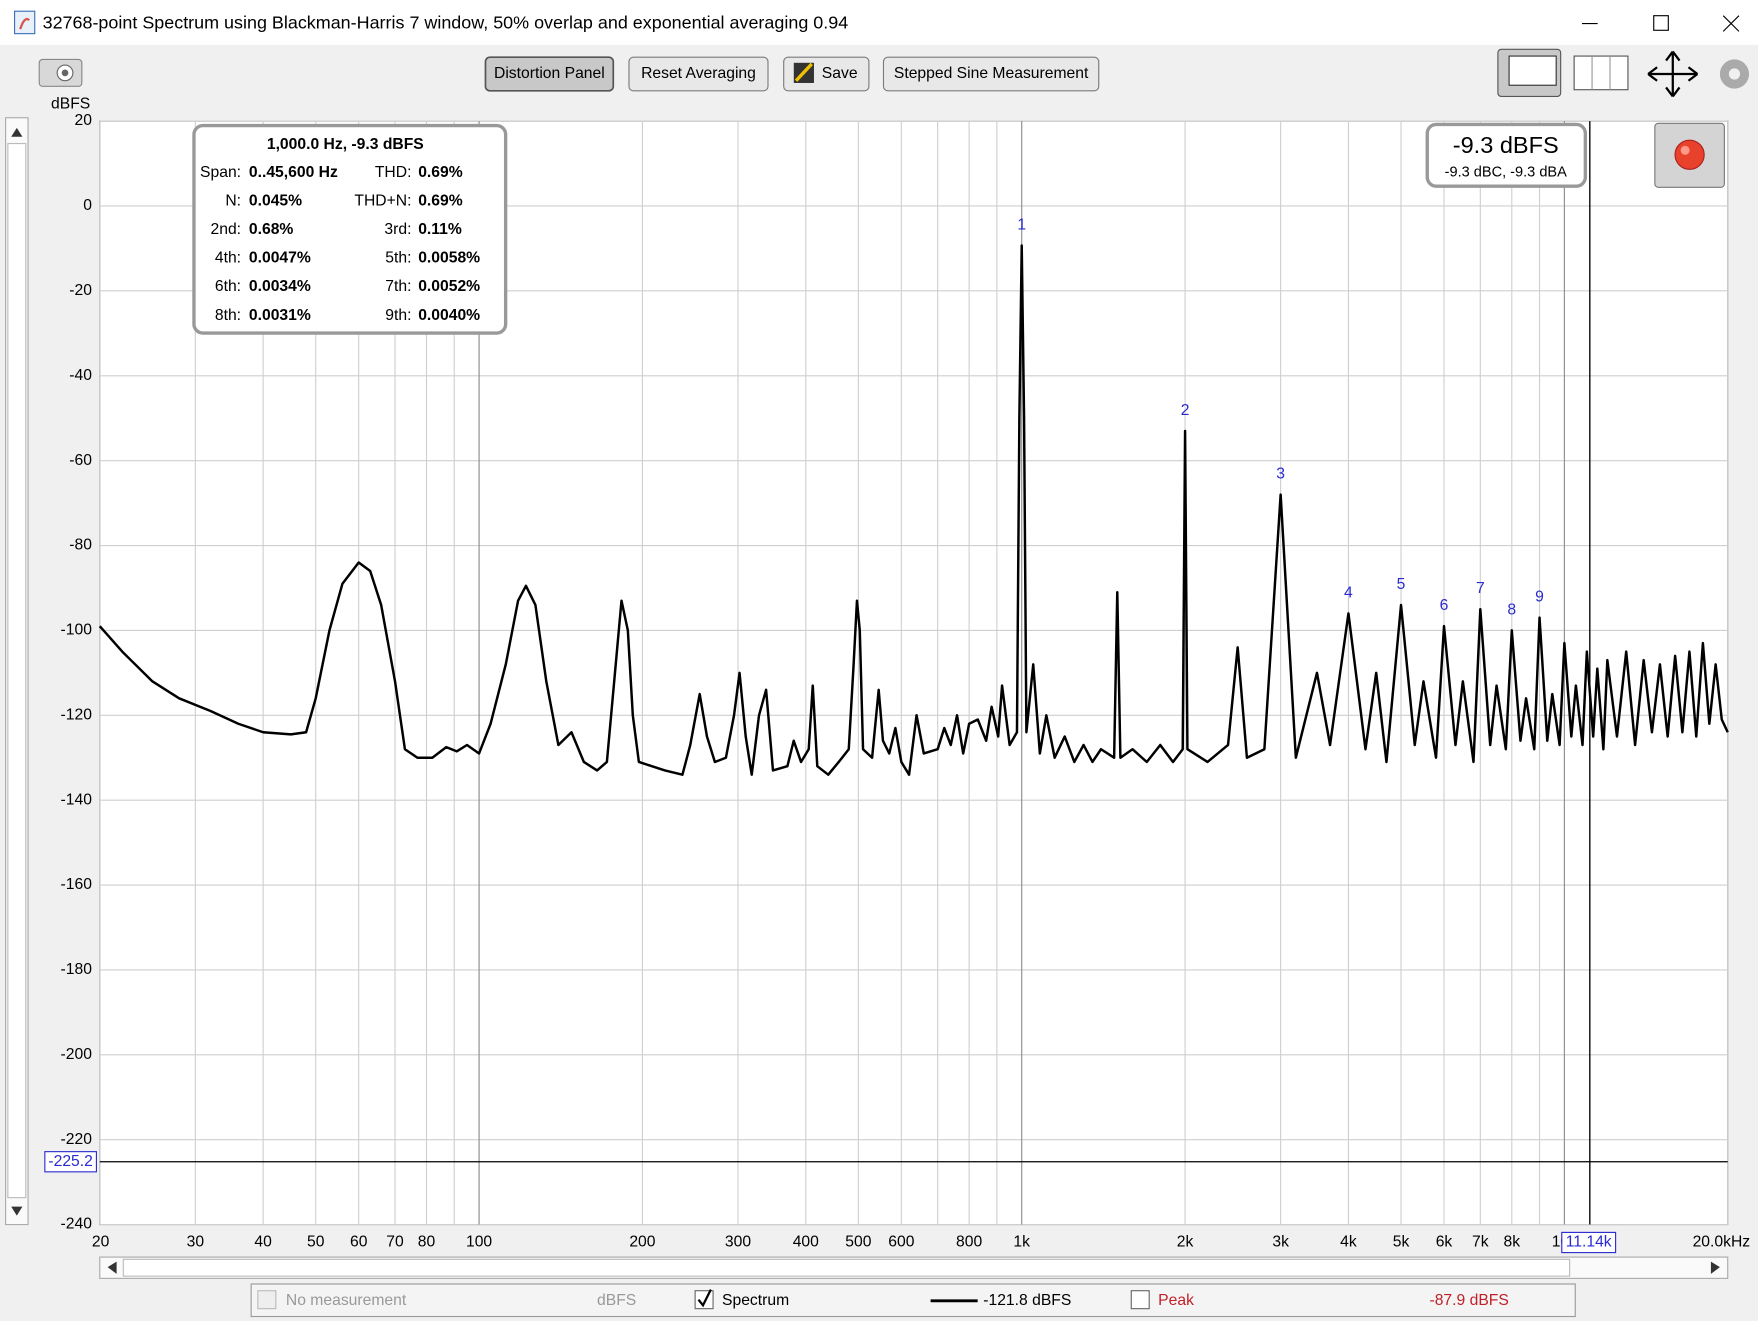 The width and height of the screenshot is (1758, 1321). Describe the element at coordinates (359, 1242) in the screenshot. I see `x-tick-label: 60` at that location.